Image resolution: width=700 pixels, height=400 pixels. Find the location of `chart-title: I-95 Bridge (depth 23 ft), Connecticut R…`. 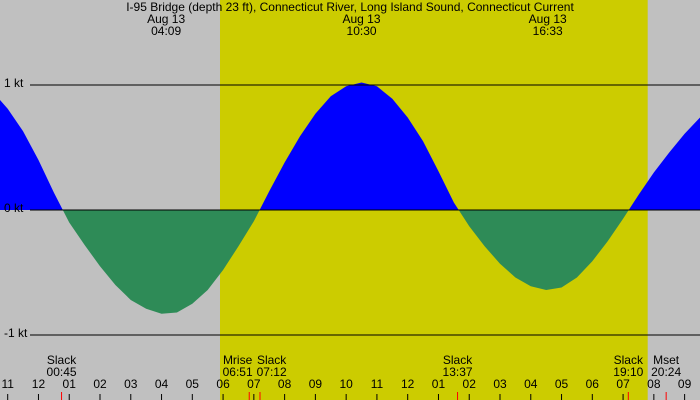

chart-title: I-95 Bridge (depth 23 ft), Connecticut R… is located at coordinates (350, 7).